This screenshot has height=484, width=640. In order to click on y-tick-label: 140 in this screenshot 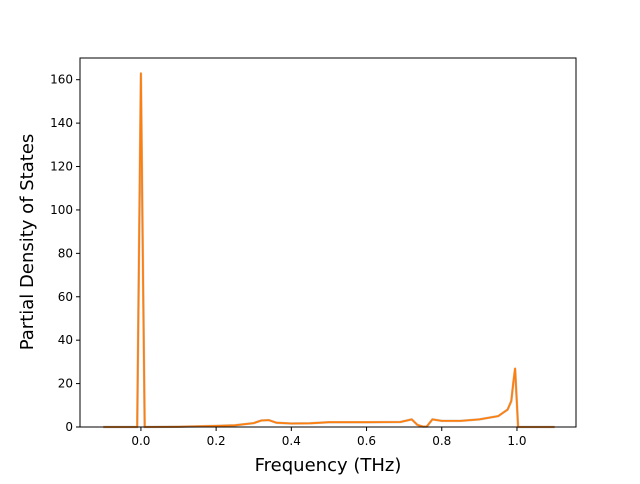, I will do `click(61, 123)`.